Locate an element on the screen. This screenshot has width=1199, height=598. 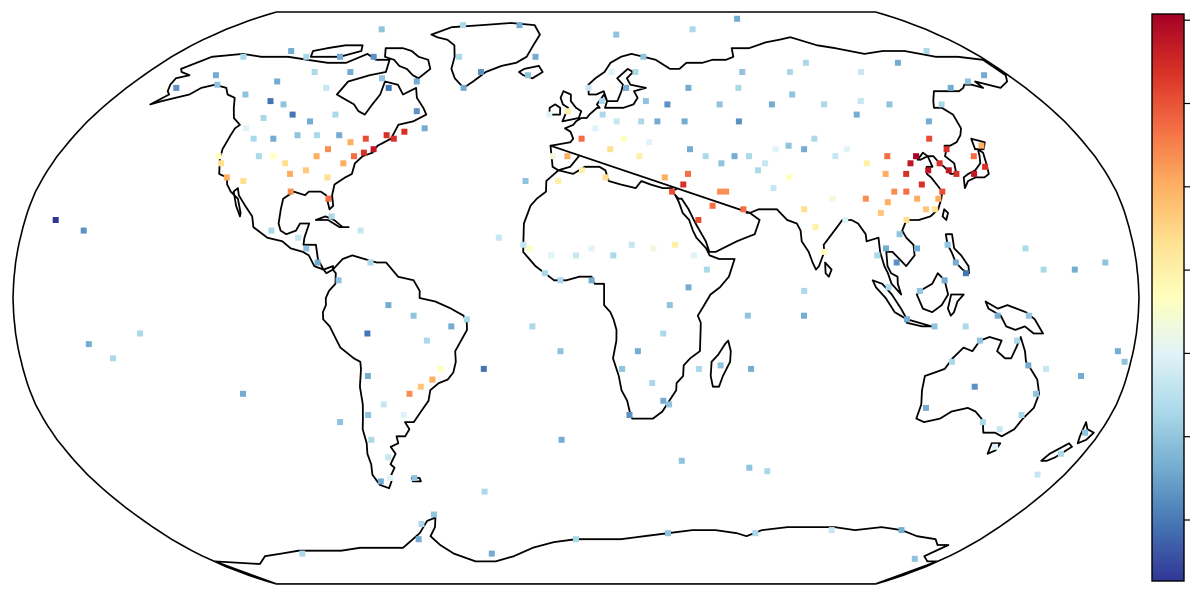
colorbar-gradient is located at coordinates (1168, 297).